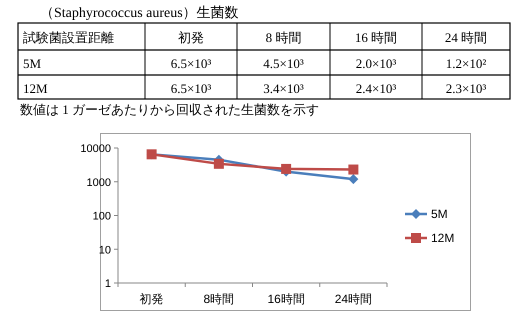  I want to click on text: 16 時間, so click(376, 37).